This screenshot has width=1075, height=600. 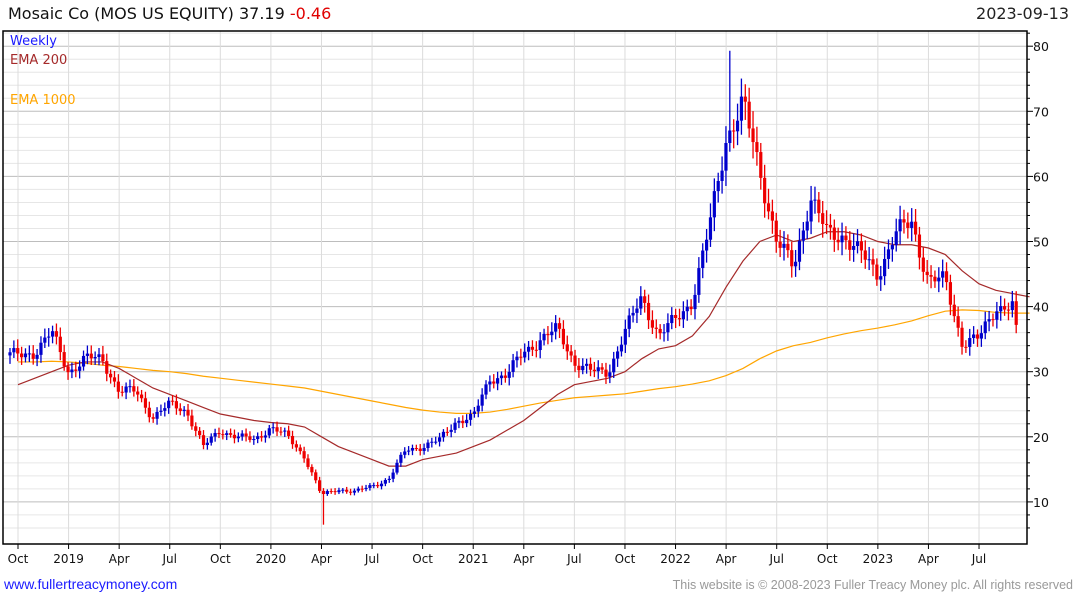 I want to click on x-tick-label: Oct, so click(x=625, y=559).